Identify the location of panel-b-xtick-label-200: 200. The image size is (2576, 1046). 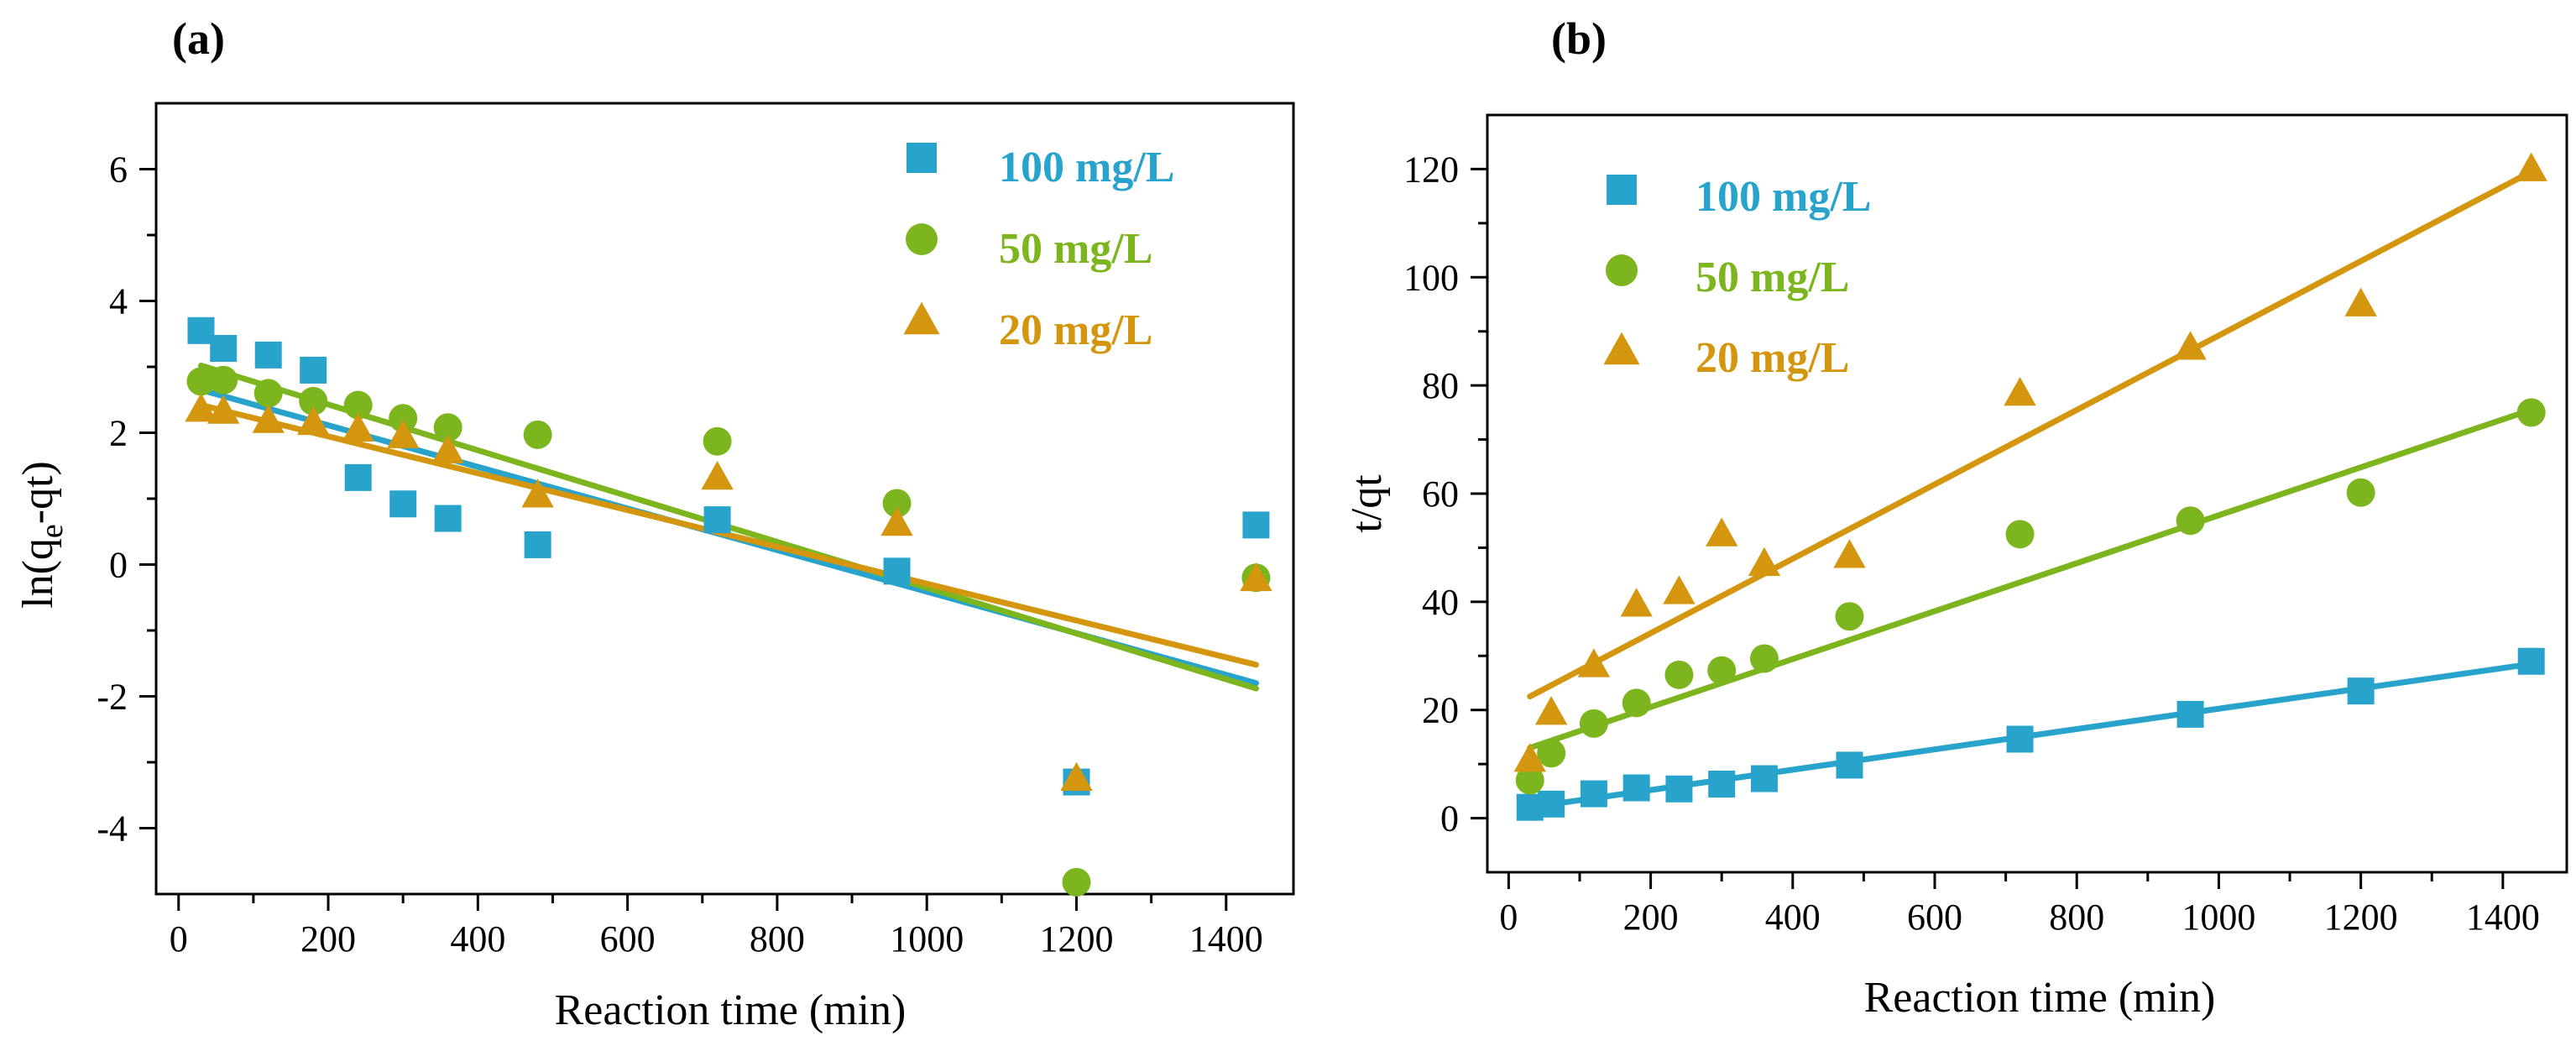
(1651, 918).